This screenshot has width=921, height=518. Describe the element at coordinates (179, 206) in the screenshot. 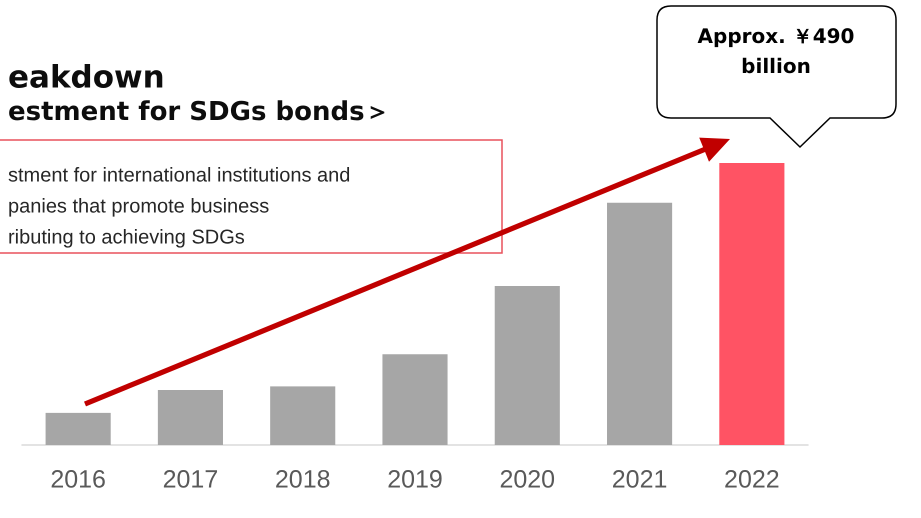

I see `annotation: stment for international institutions and panies that promote business ributing to achieving SDGs` at that location.